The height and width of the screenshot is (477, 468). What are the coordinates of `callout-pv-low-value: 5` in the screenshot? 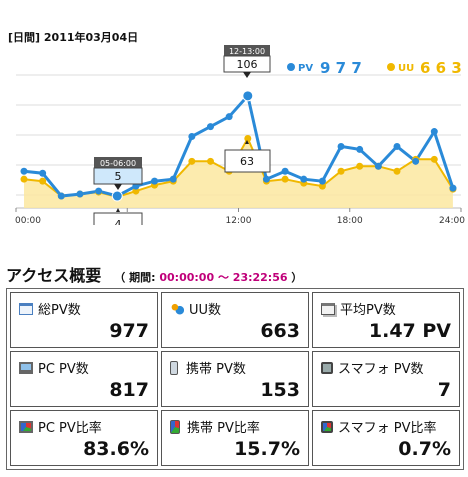 It's located at (118, 176).